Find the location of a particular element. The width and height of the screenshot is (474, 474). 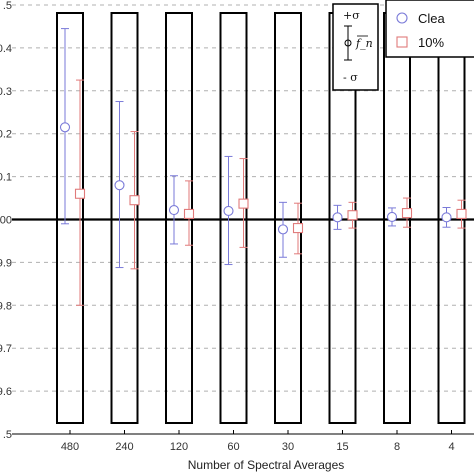

x-tick-label: 480 is located at coordinates (70, 447).